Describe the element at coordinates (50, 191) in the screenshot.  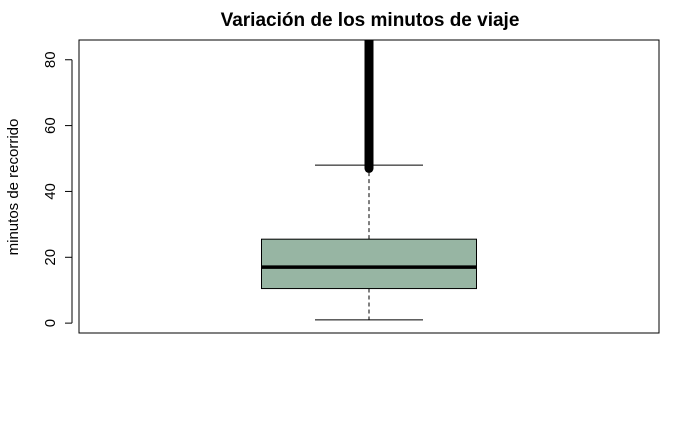
I see `y-tick-label: 40` at that location.